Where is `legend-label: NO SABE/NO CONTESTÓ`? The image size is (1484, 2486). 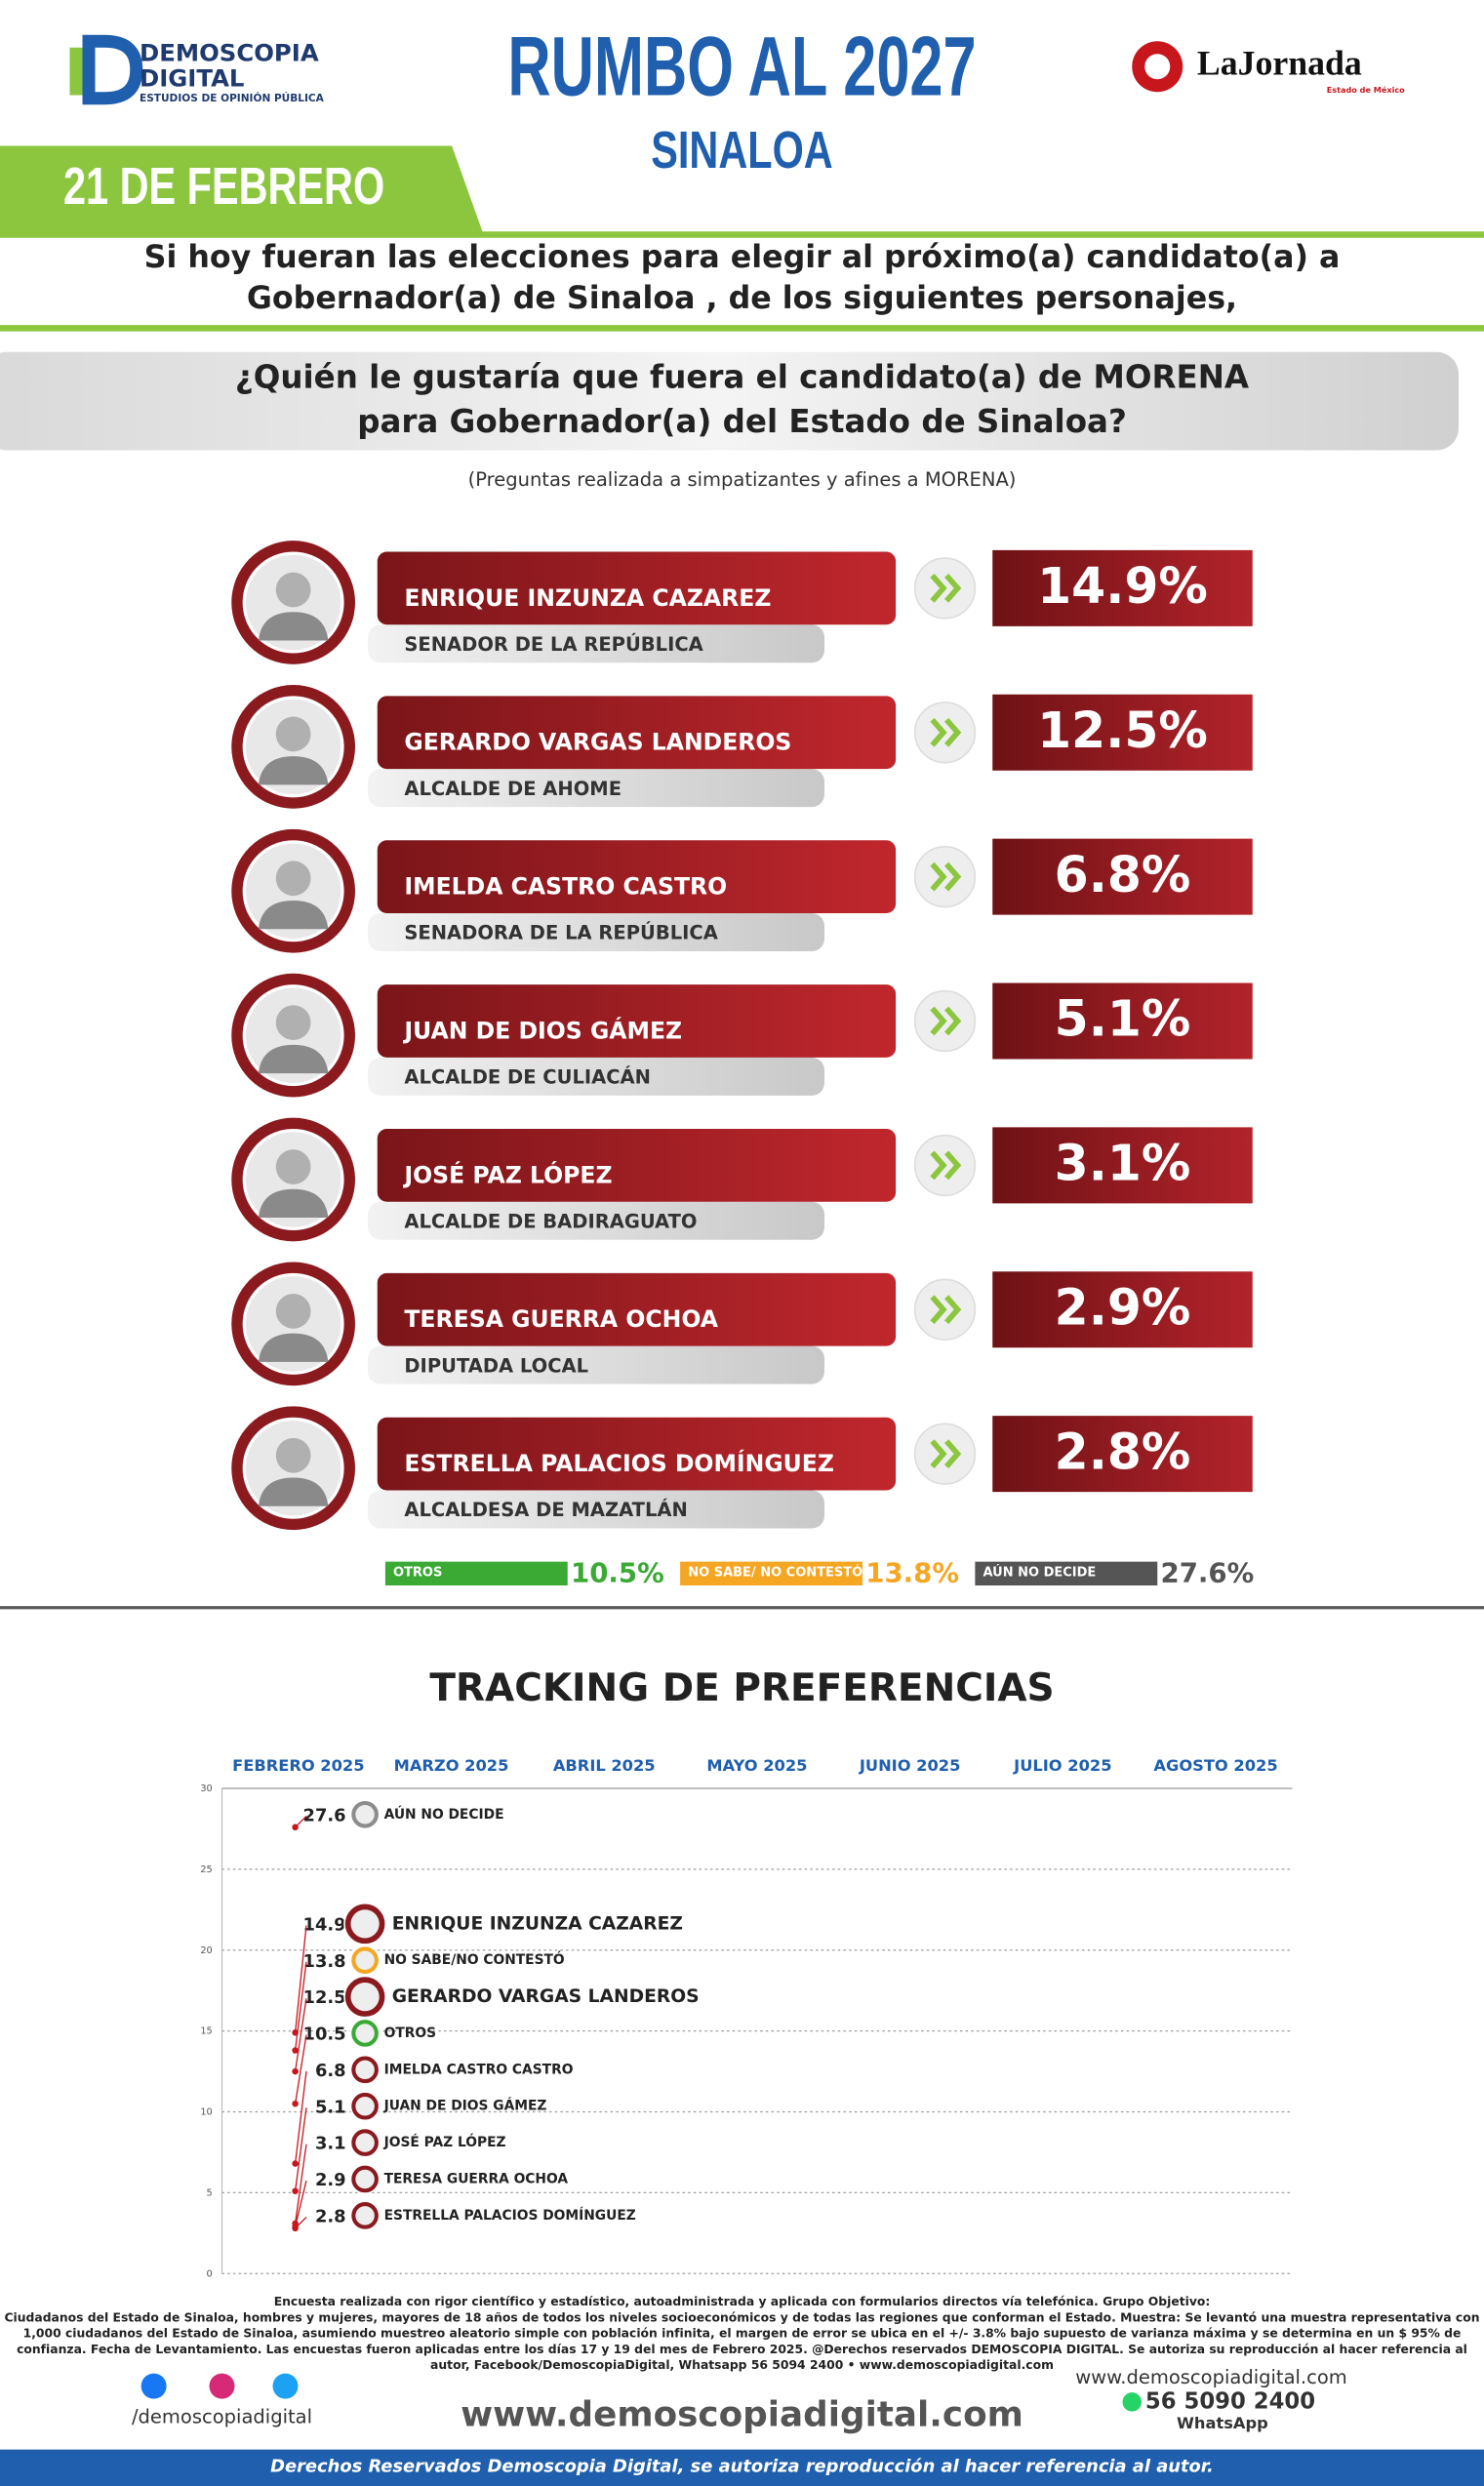
legend-label: NO SABE/NO CONTESTÓ is located at coordinates (474, 1959).